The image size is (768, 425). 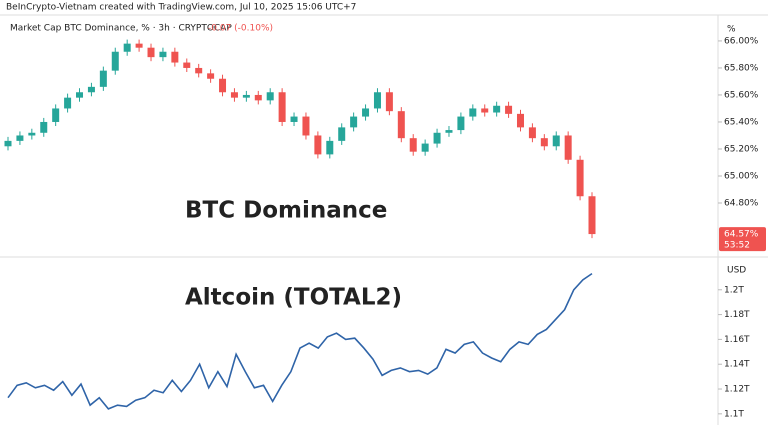 What do you see at coordinates (731, 30) in the screenshot?
I see `axis-unit: %` at bounding box center [731, 30].